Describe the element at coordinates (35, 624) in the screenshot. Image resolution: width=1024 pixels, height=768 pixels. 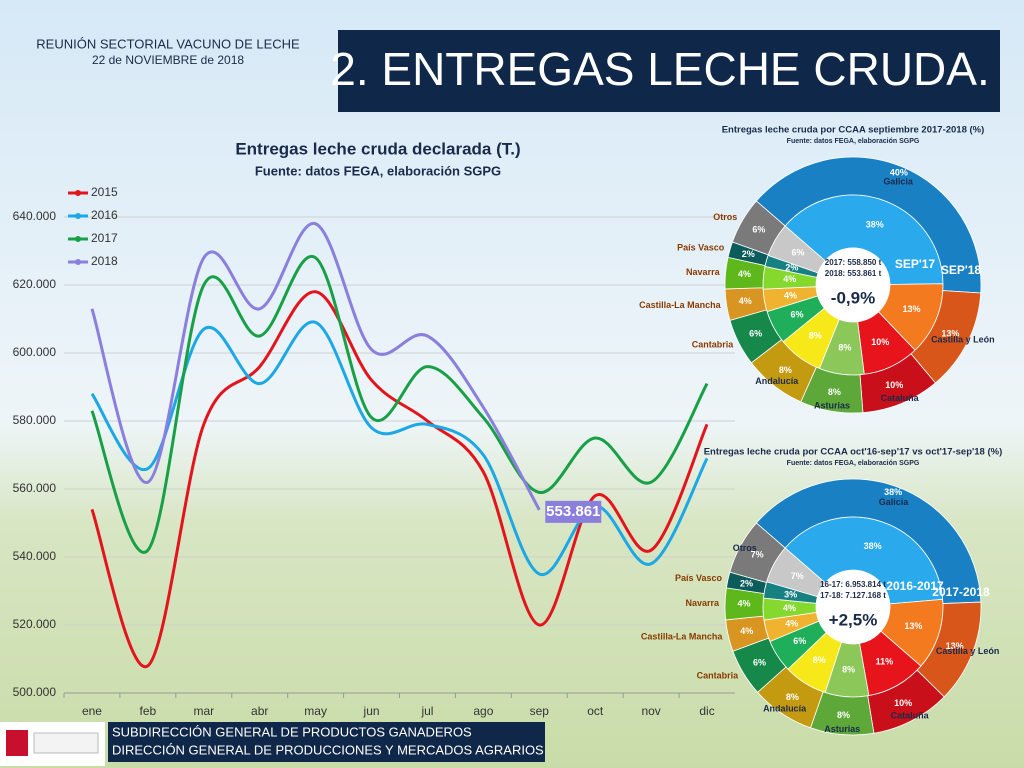
I see `y-tick-label: 520.000` at that location.